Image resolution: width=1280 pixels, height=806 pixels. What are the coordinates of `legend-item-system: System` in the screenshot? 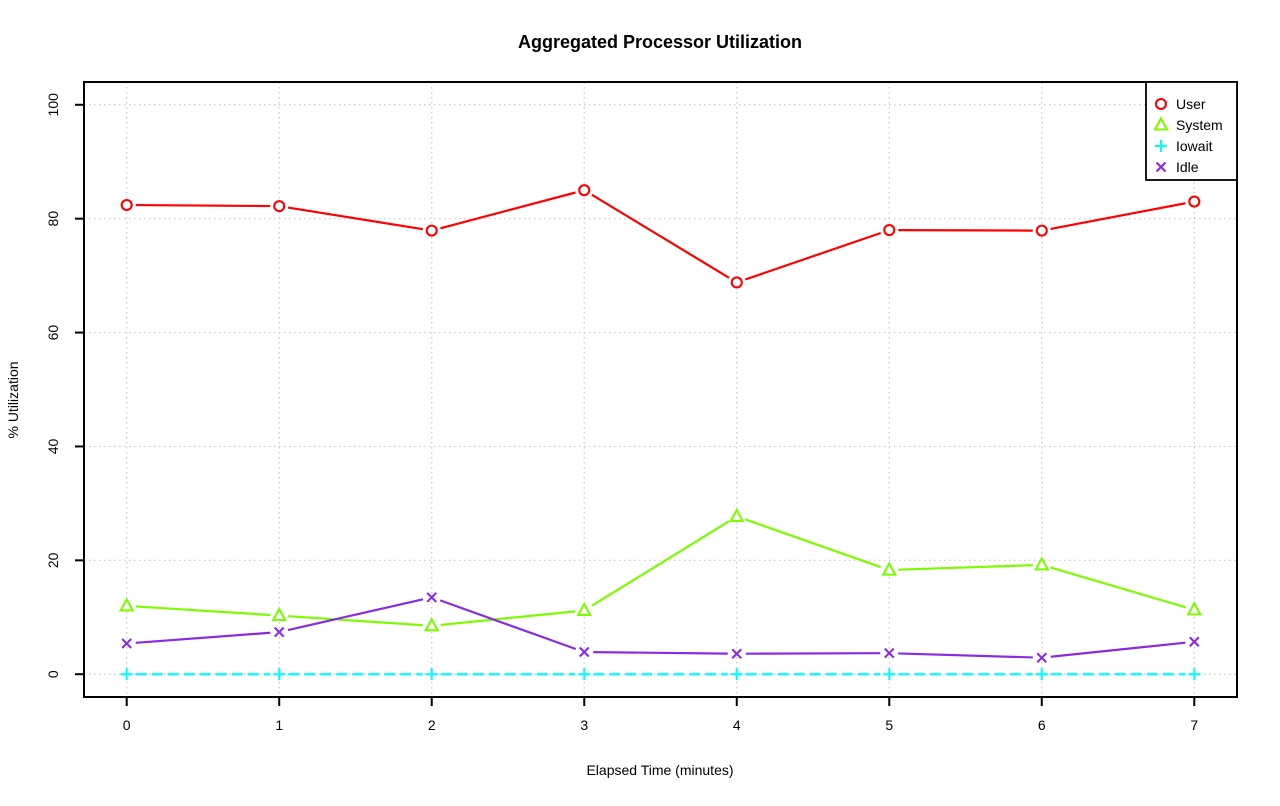 It's located at (1188, 124).